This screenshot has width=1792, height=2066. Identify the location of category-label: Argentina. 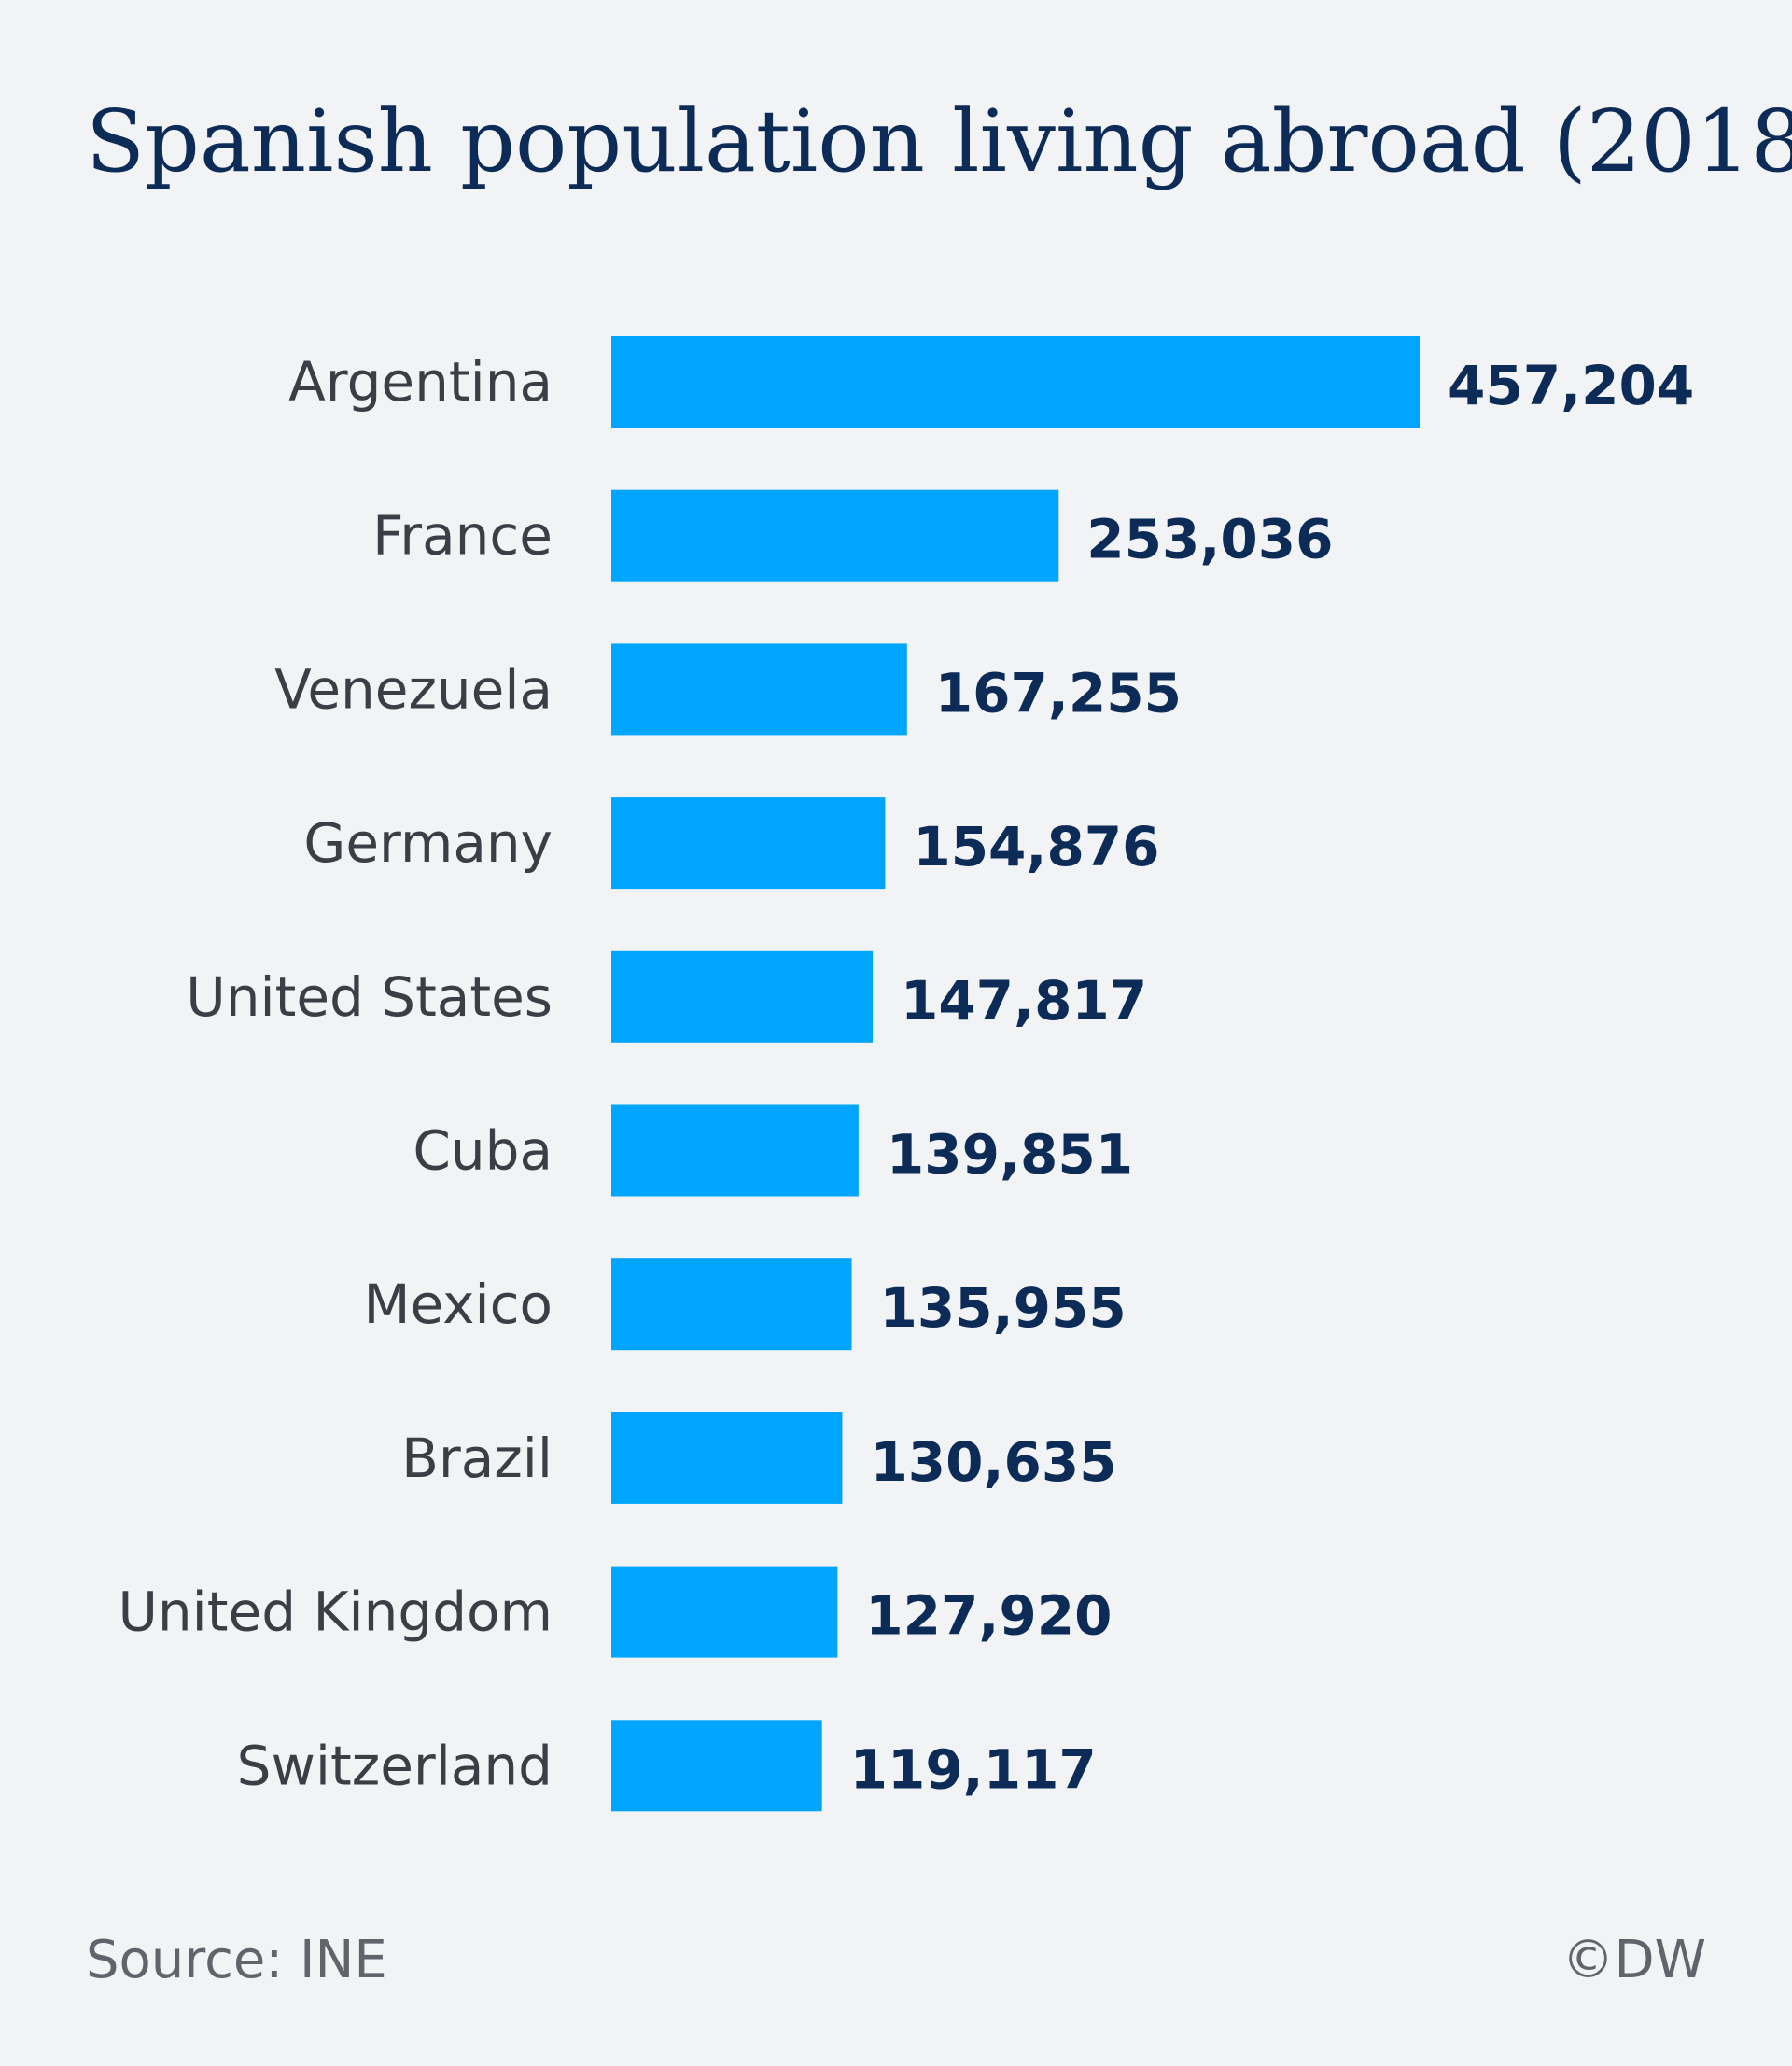
(420, 382).